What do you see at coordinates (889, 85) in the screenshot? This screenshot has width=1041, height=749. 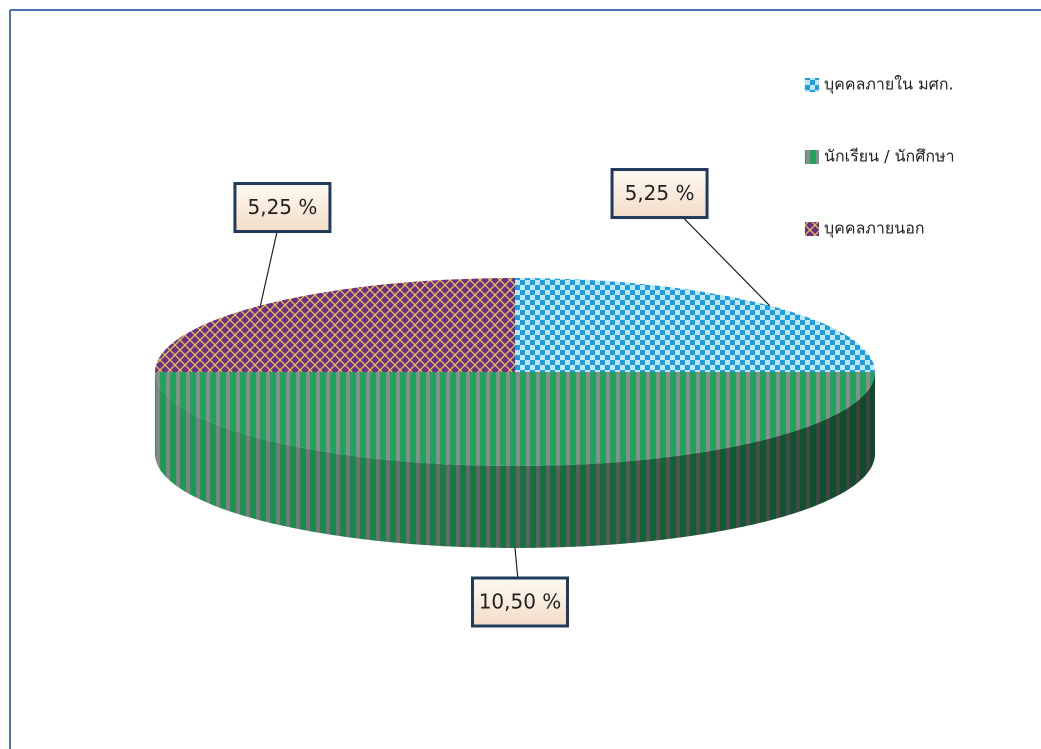 I see `legend-label: บุคคลภายใน มศก.` at bounding box center [889, 85].